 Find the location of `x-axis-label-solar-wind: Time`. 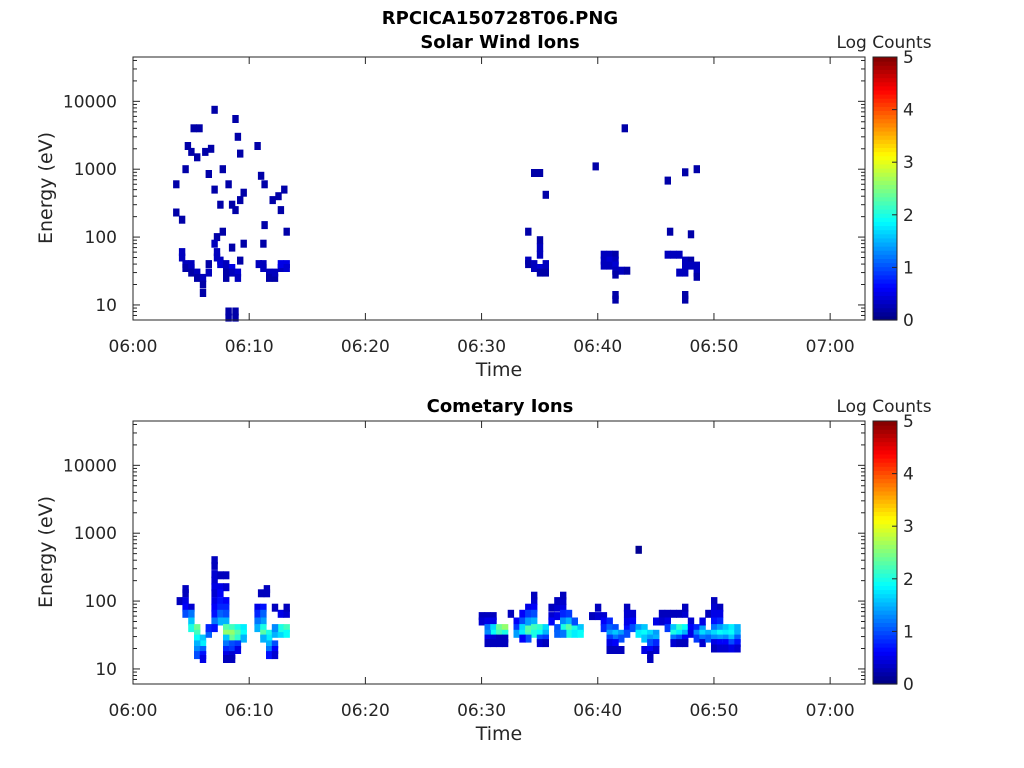

x-axis-label-solar-wind: Time is located at coordinates (499, 370).